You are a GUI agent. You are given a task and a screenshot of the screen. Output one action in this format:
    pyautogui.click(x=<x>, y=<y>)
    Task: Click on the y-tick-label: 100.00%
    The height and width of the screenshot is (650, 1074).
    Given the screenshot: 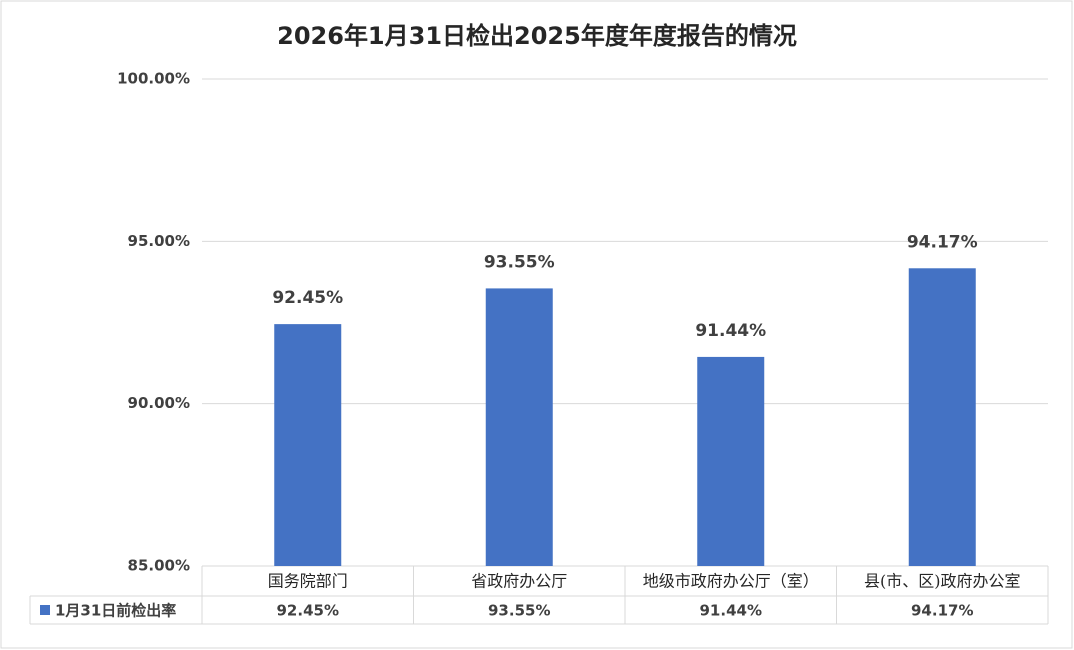 What is the action you would take?
    pyautogui.click(x=153, y=79)
    